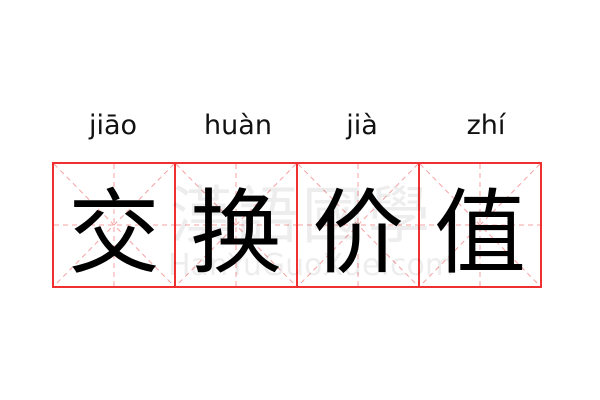 The height and width of the screenshot is (400, 600). What do you see at coordinates (362, 125) in the screenshot?
I see `pinyin-2: jià` at bounding box center [362, 125].